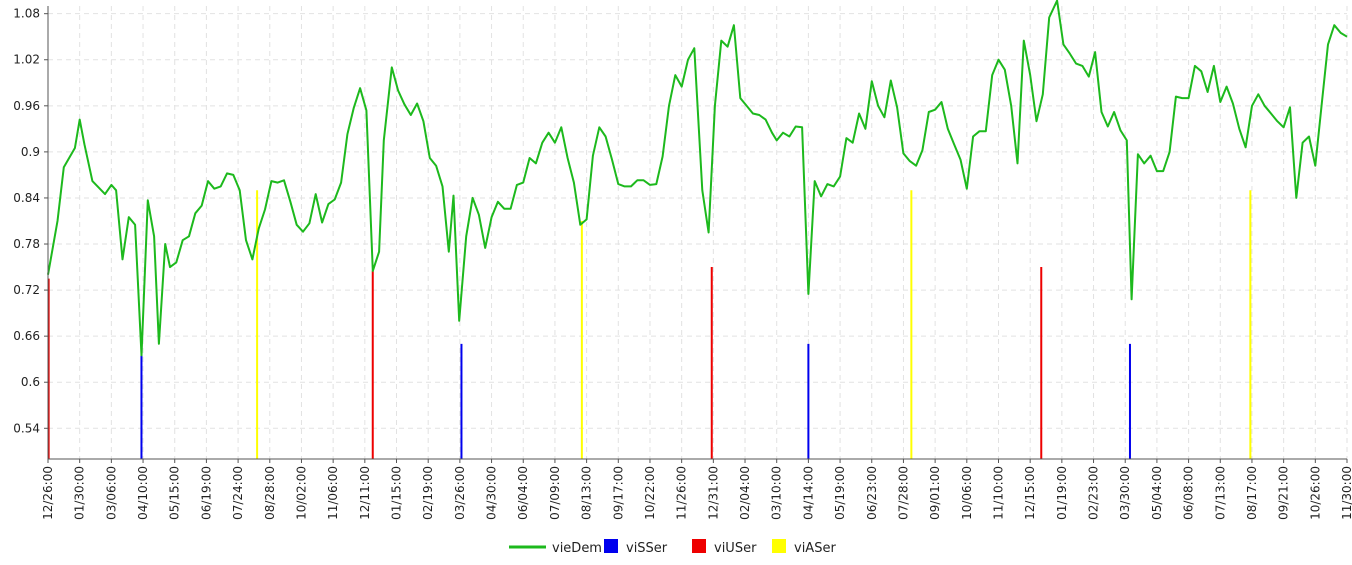 The image size is (1352, 565). Describe the element at coordinates (713, 493) in the screenshot. I see `x-tick-label: 12/31:00` at that location.